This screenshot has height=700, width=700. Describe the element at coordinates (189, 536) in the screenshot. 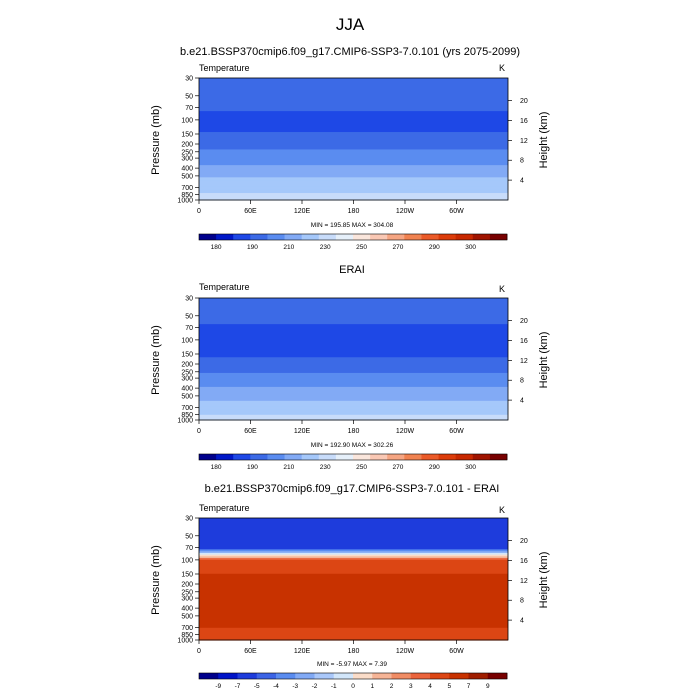

I see `y-tick-label: 50` at that location.